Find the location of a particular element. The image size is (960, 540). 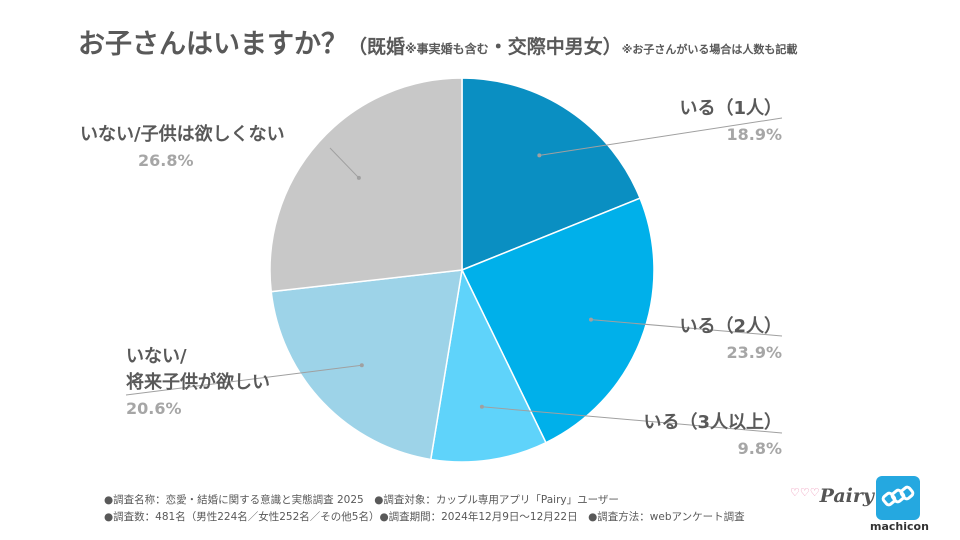

leader-dot-two-children is located at coordinates (591, 319).